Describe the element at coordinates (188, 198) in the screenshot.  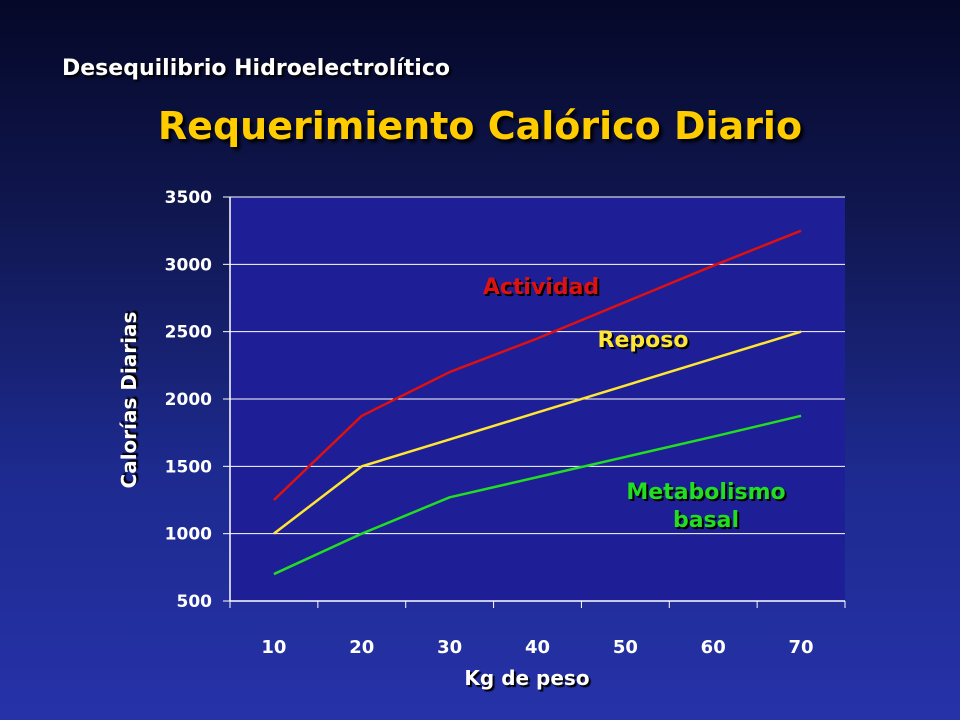
I see `y-tick-label: 3500` at that location.